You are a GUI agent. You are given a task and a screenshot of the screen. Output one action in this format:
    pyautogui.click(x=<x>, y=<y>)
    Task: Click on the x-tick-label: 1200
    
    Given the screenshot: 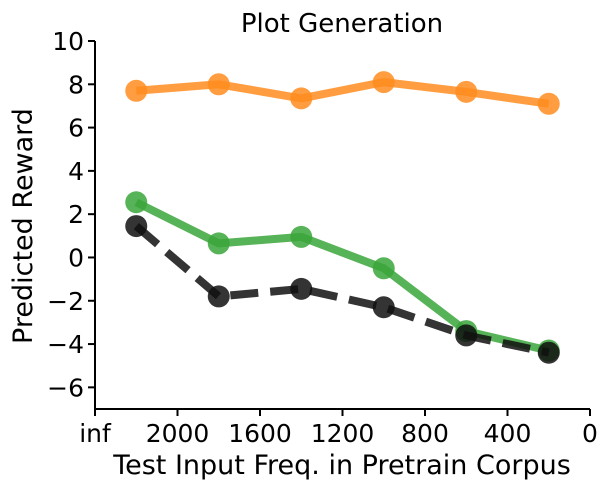 What is the action you would take?
    pyautogui.click(x=343, y=433)
    